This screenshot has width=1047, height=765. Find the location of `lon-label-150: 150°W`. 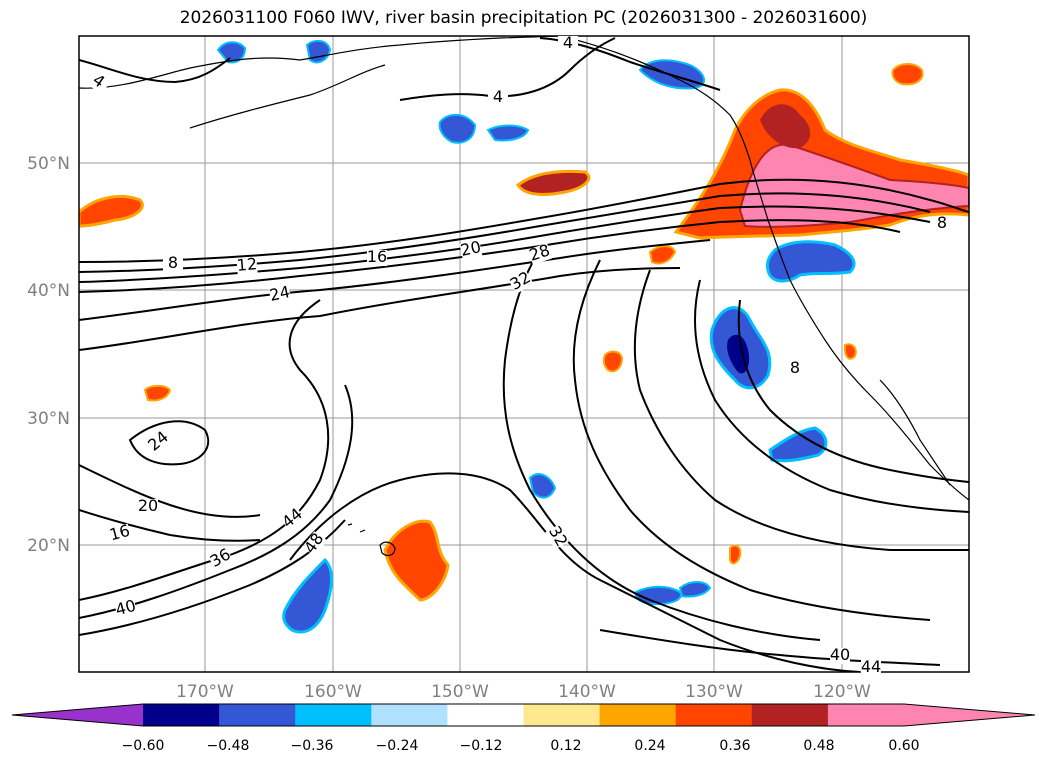

lon-label-150: 150°W is located at coordinates (460, 692).